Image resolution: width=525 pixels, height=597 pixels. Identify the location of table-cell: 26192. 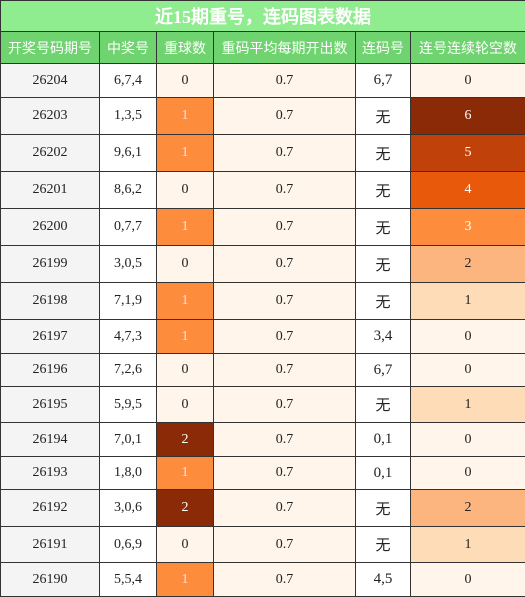
(50, 508).